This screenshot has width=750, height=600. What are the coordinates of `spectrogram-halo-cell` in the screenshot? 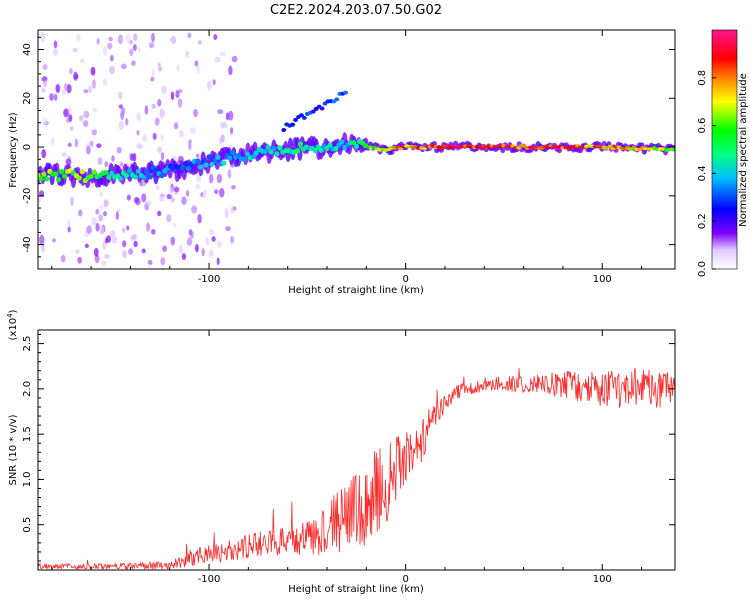 It's located at (297, 143).